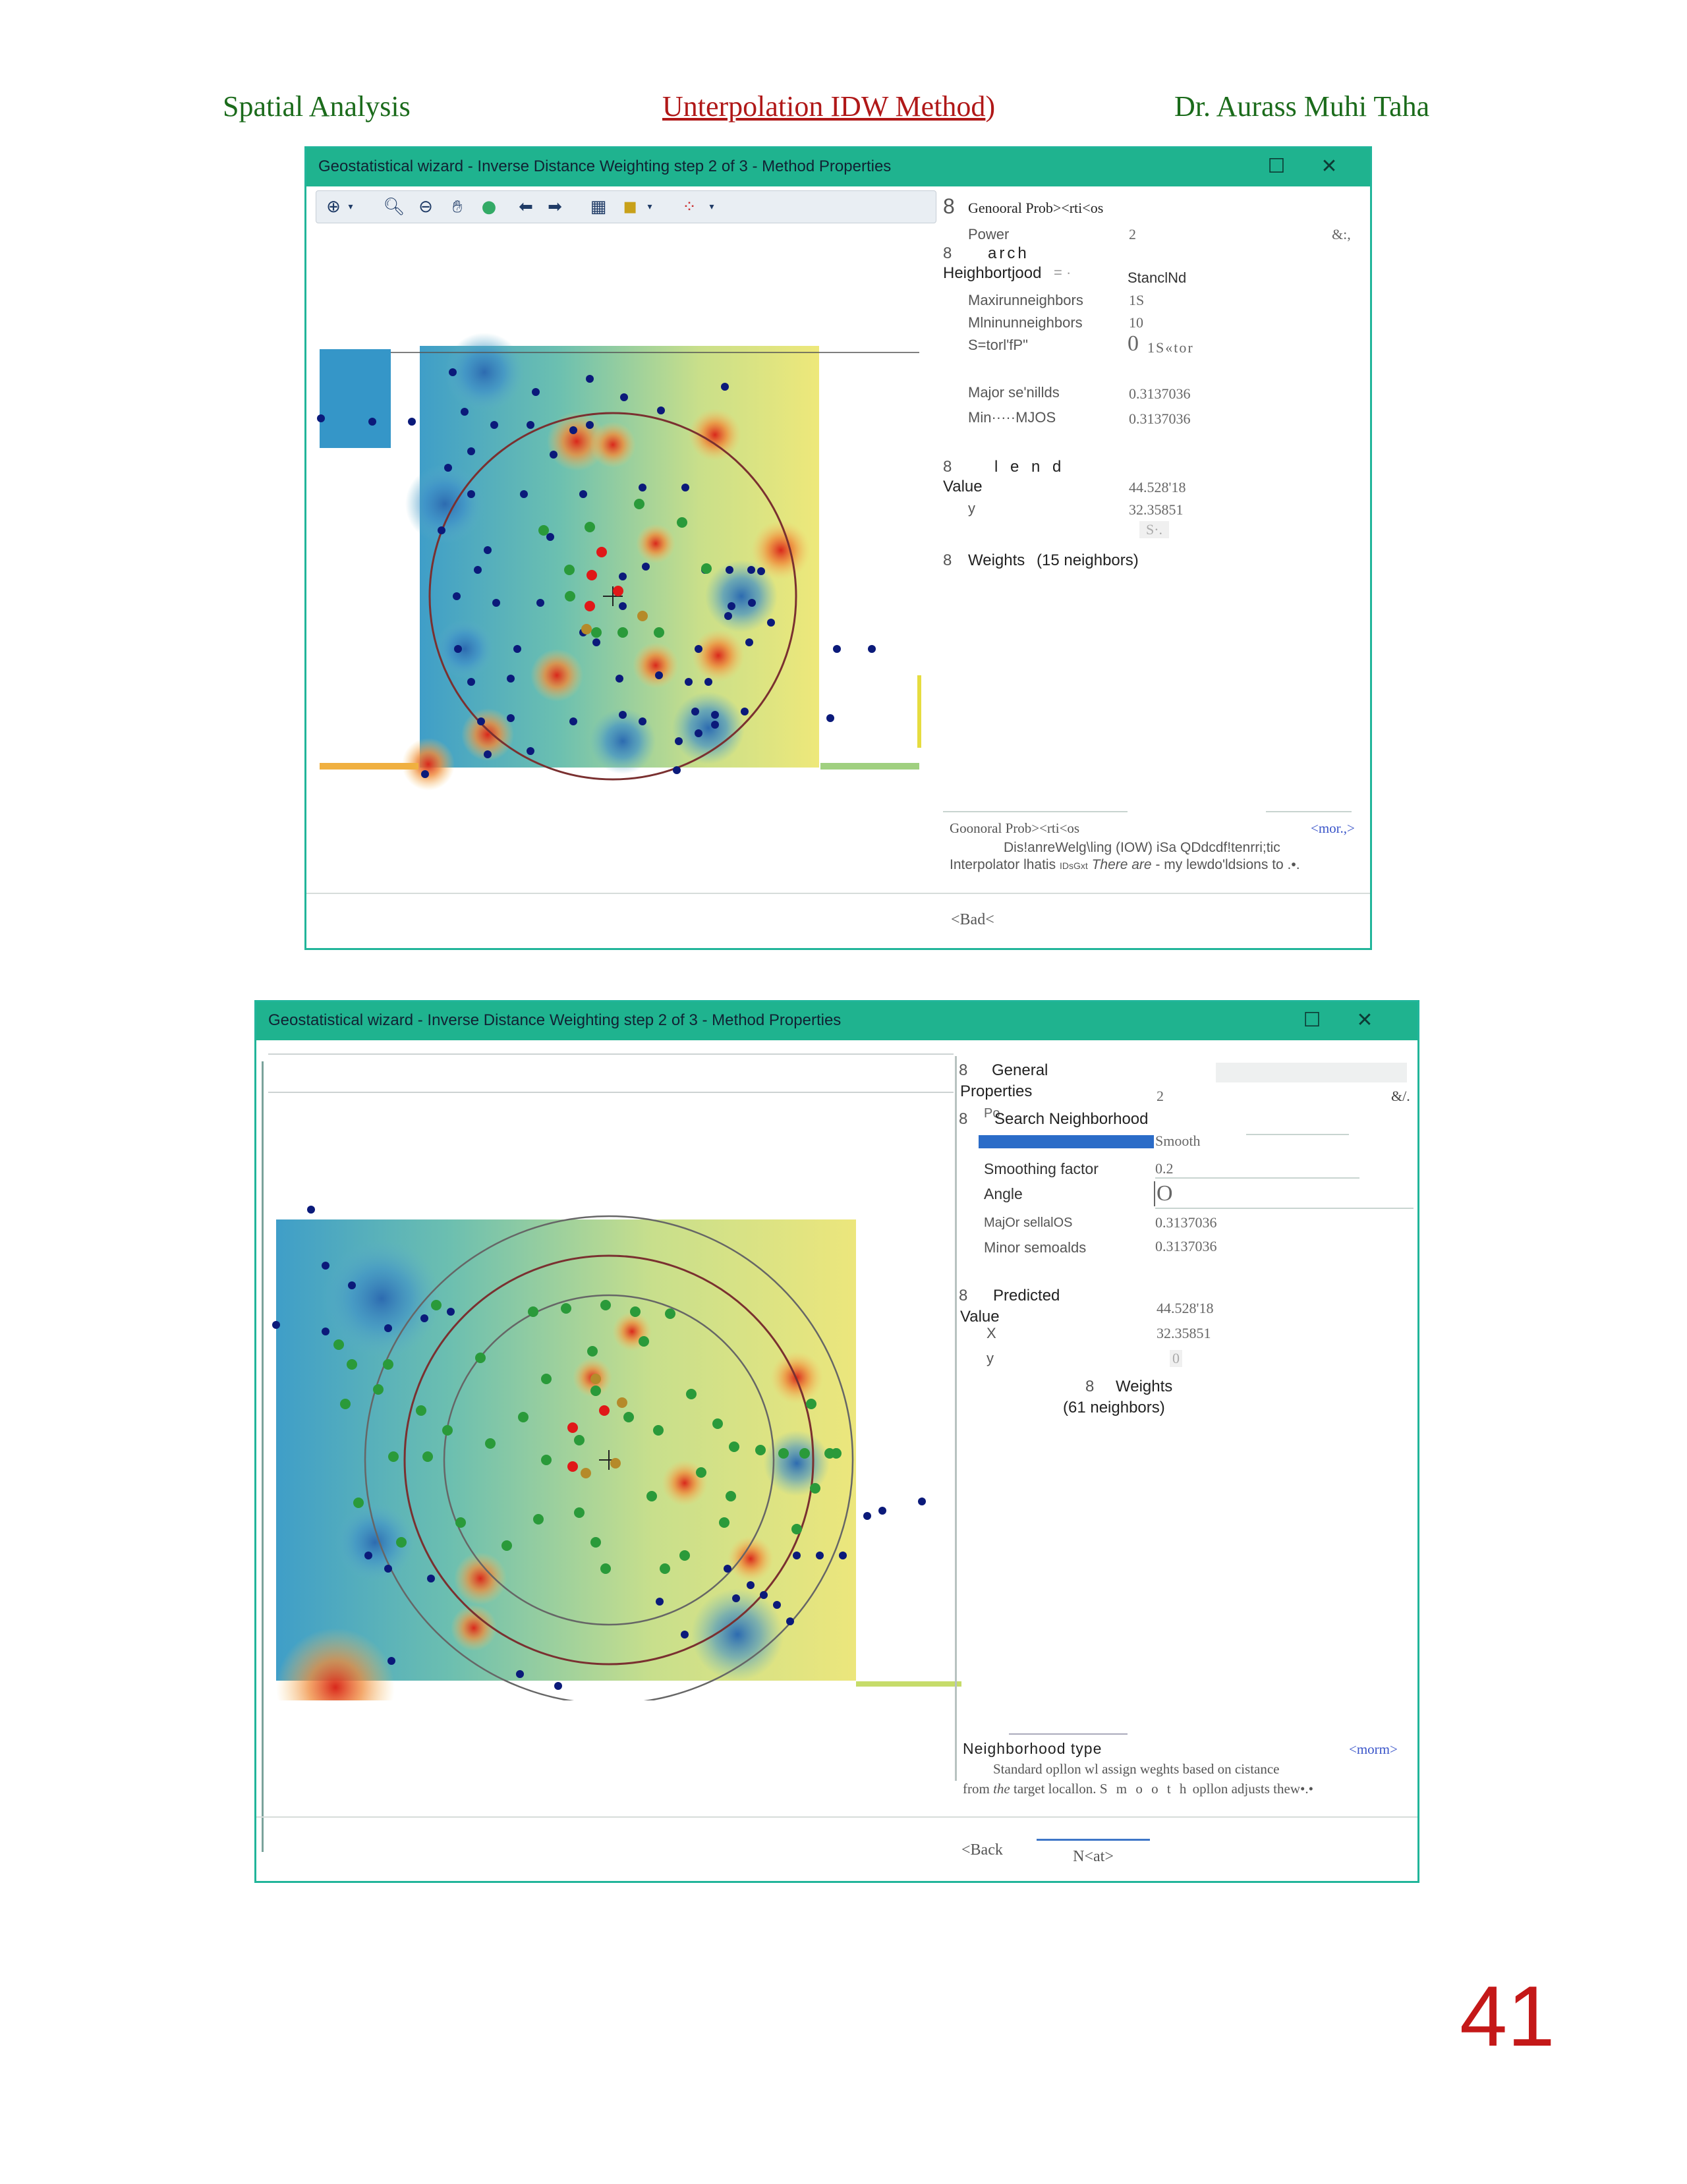  What do you see at coordinates (1227, 864) in the screenshot?
I see `description-text: - my lewdo'ldsions to .•.` at bounding box center [1227, 864].